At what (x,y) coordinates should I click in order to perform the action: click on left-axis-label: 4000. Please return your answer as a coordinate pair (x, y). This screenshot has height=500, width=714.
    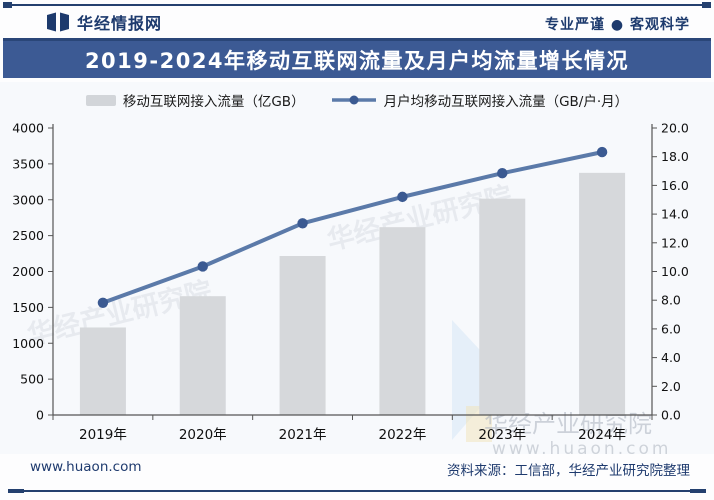
    Looking at the image, I should click on (28, 128).